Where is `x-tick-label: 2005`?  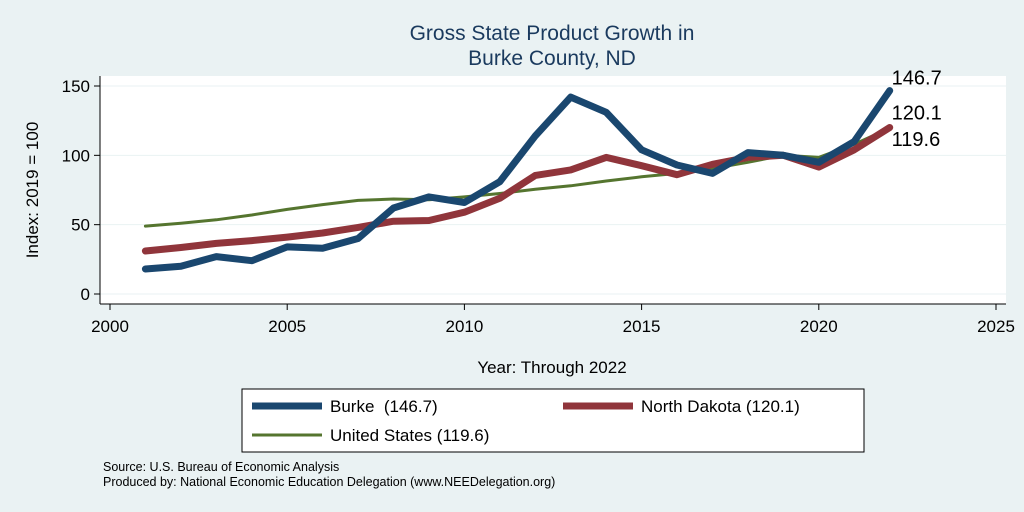
x-tick-label: 2005 is located at coordinates (287, 326).